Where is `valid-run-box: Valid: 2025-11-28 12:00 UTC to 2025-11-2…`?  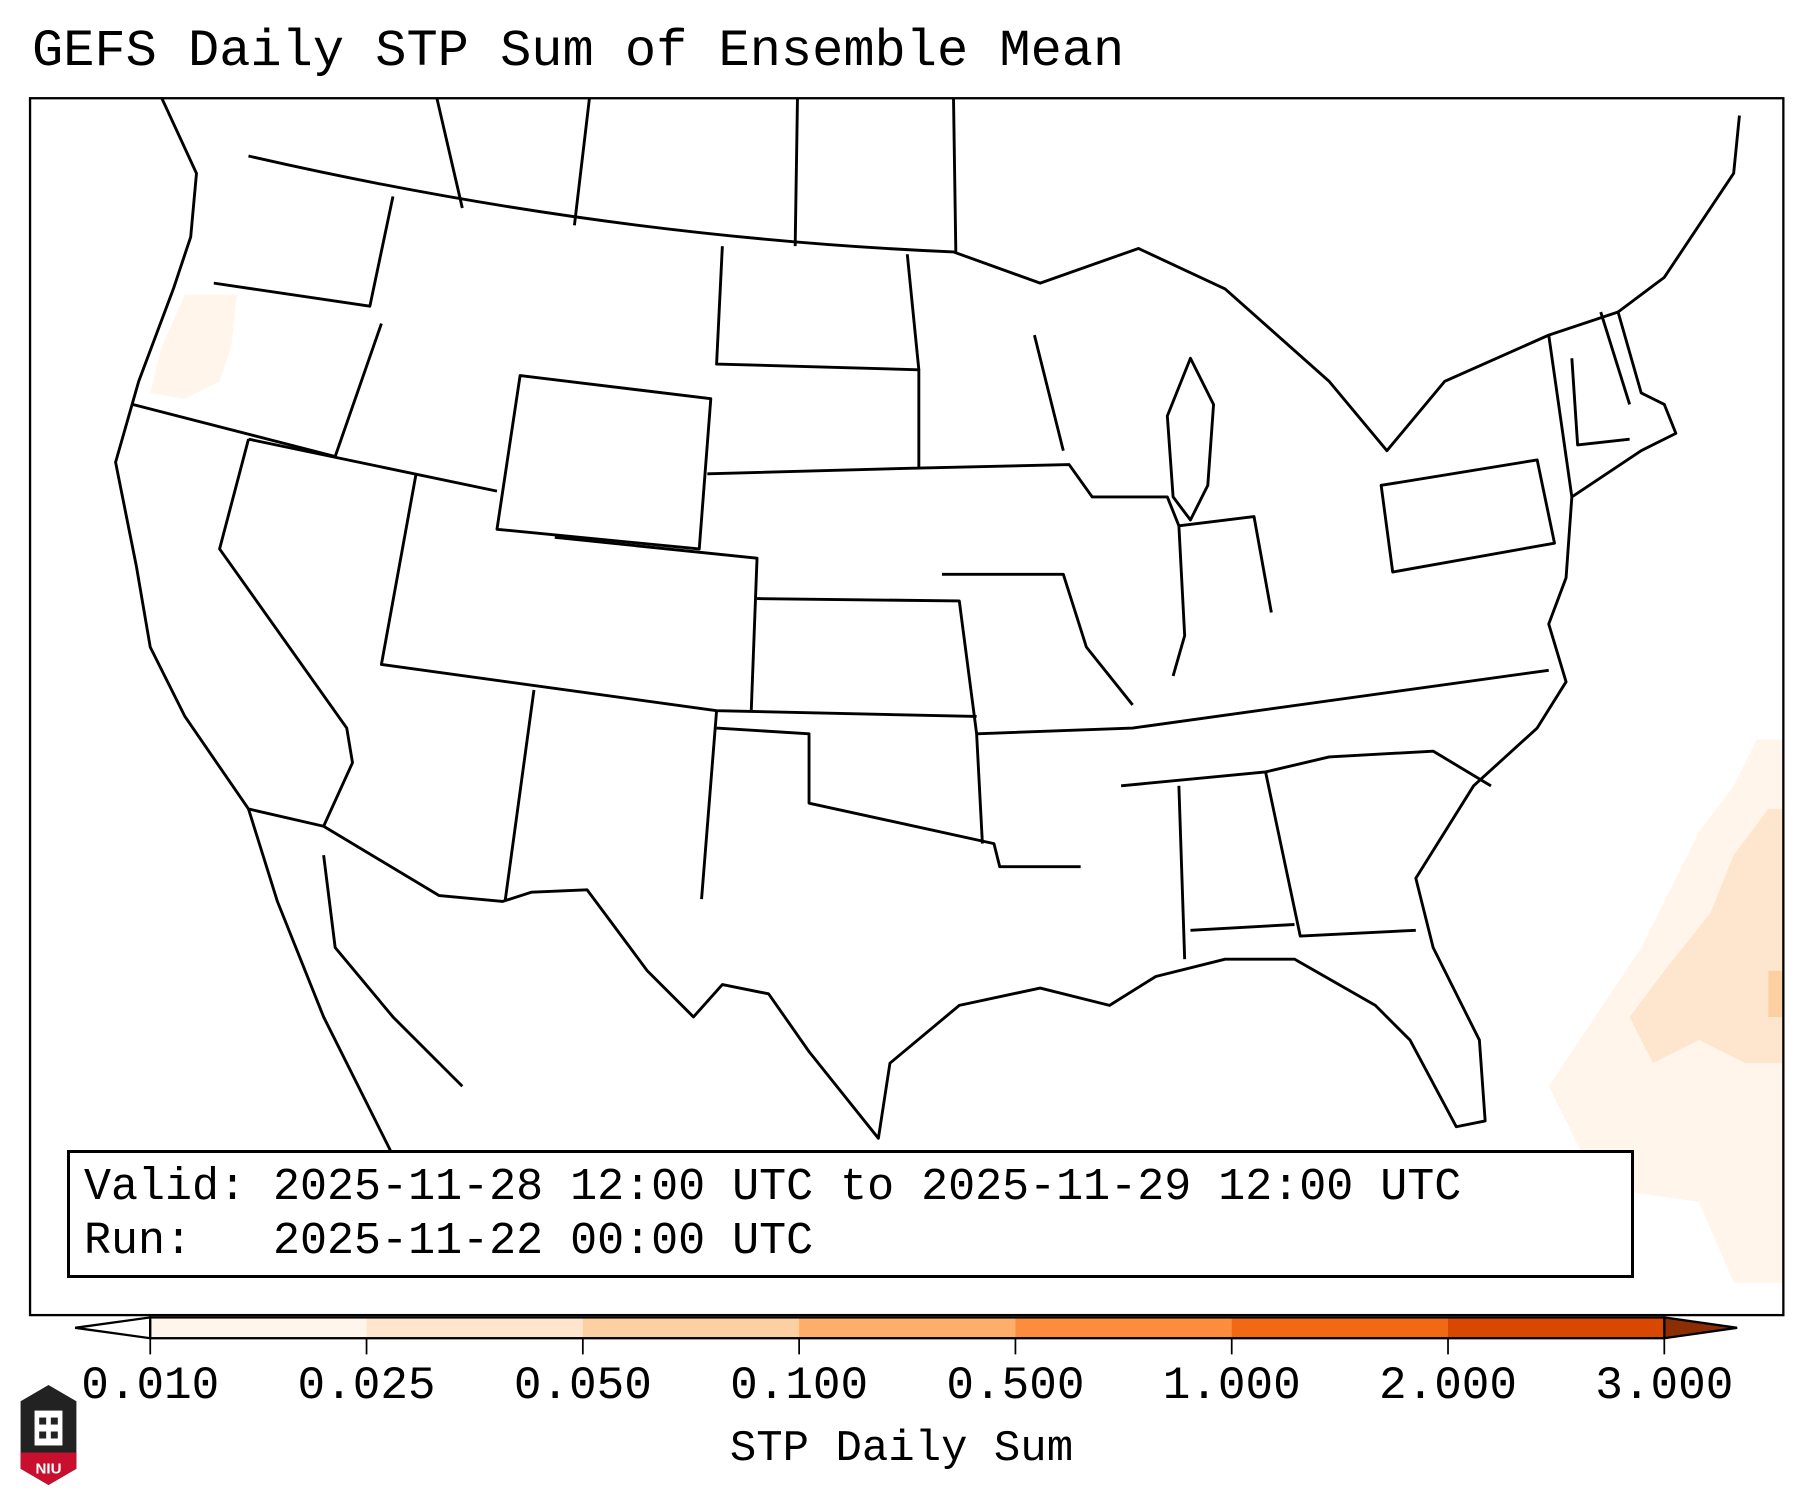 valid-run-box: Valid: 2025-11-28 12:00 UTC to 2025-11-2… is located at coordinates (850, 1214).